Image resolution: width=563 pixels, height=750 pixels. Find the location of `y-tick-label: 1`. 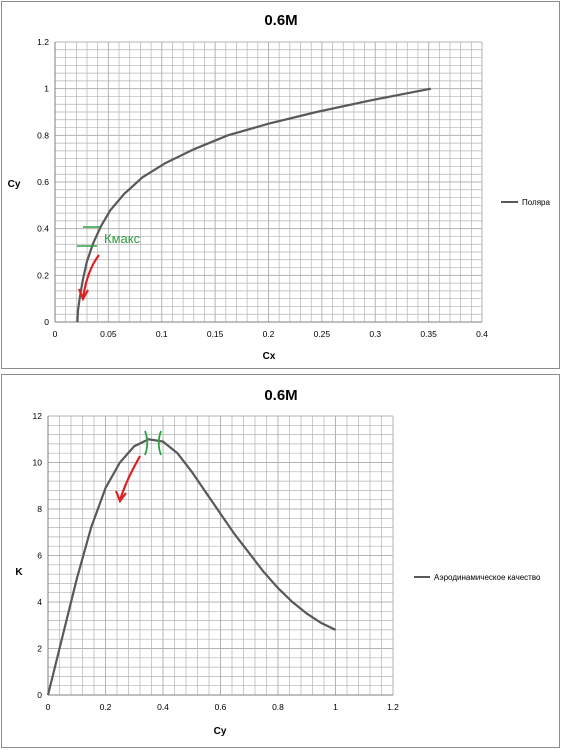

y-tick-label: 1 is located at coordinates (46, 89).